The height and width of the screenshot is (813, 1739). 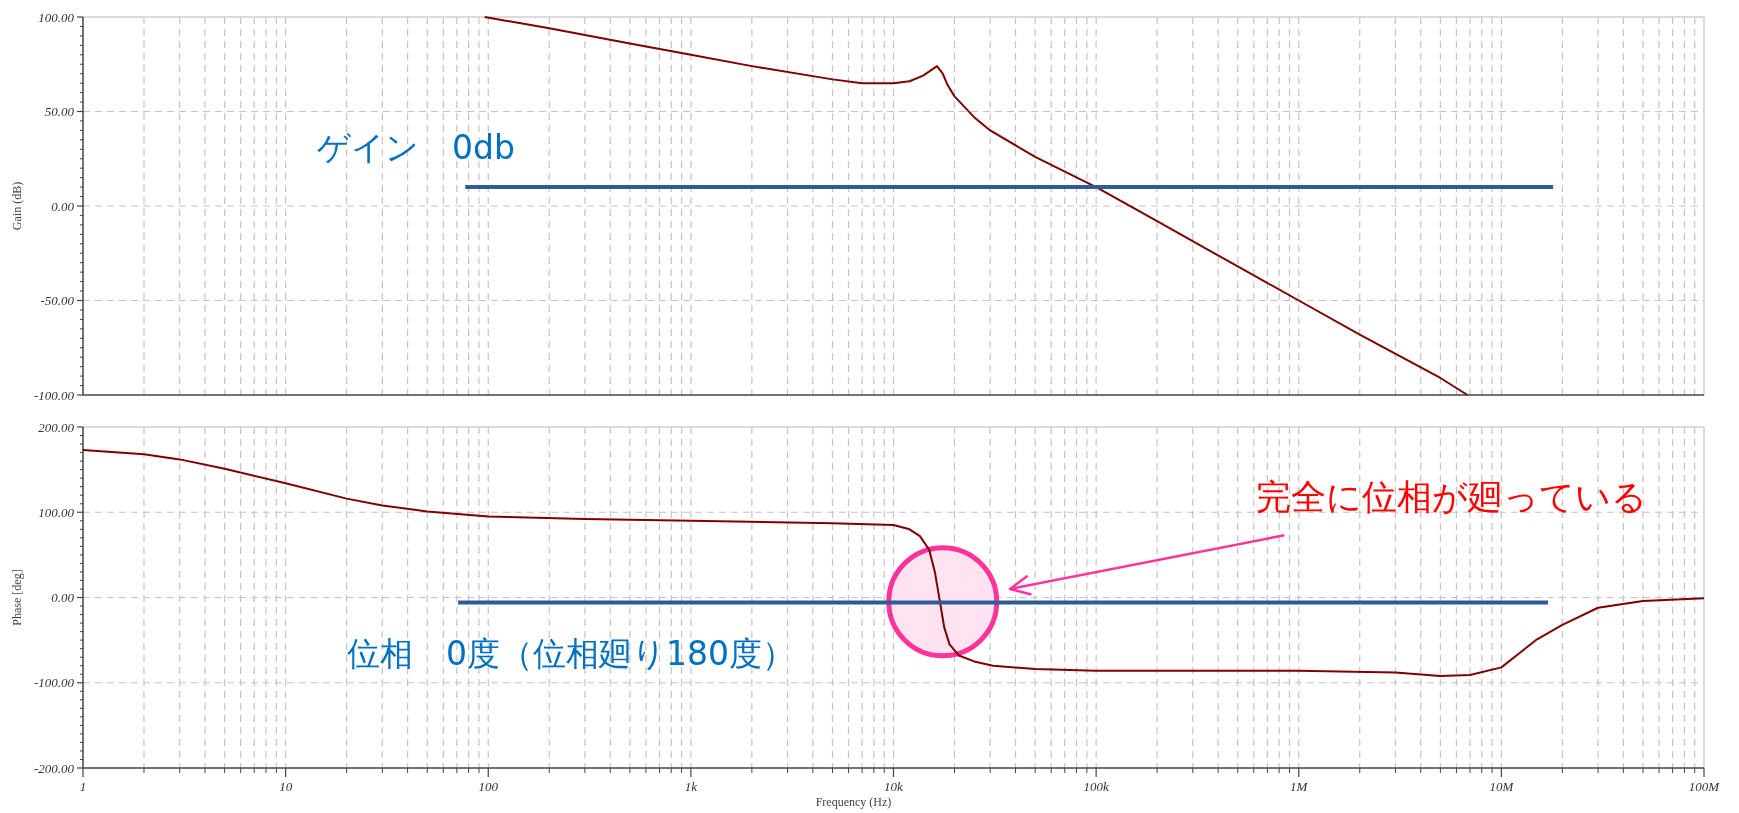 I want to click on x-tick-label: 1k, so click(x=691, y=786).